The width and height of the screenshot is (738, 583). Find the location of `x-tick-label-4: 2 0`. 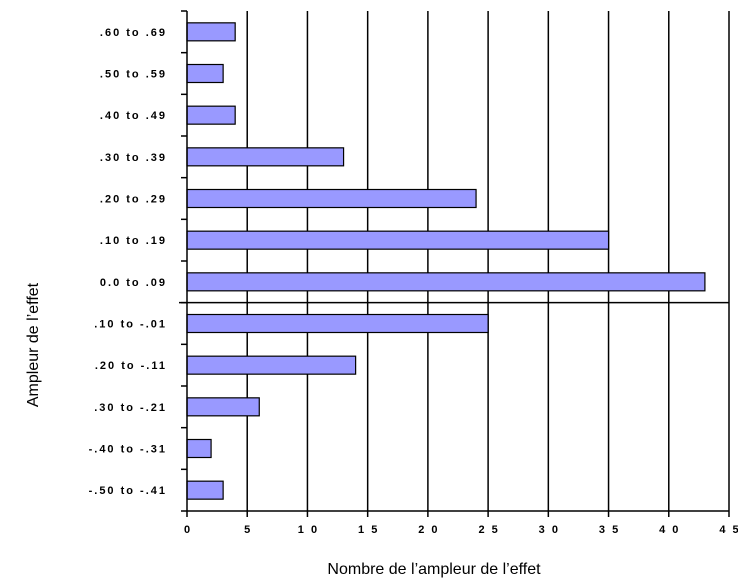

x-tick-label-4: 2 0 is located at coordinates (428, 530).